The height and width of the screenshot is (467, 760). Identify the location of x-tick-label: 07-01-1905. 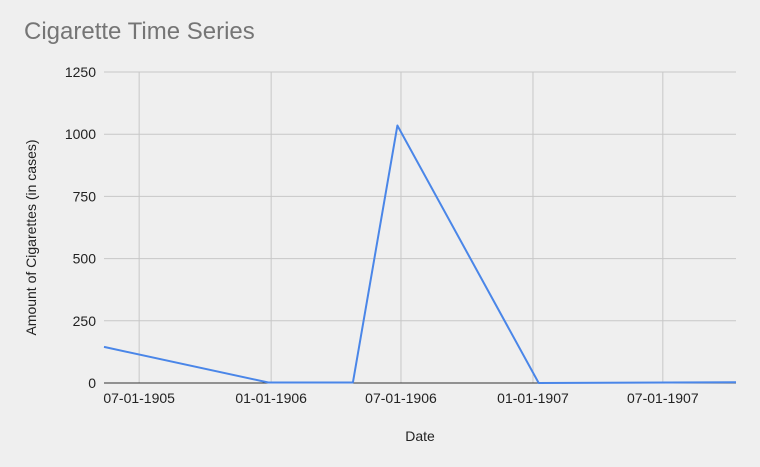
(139, 398).